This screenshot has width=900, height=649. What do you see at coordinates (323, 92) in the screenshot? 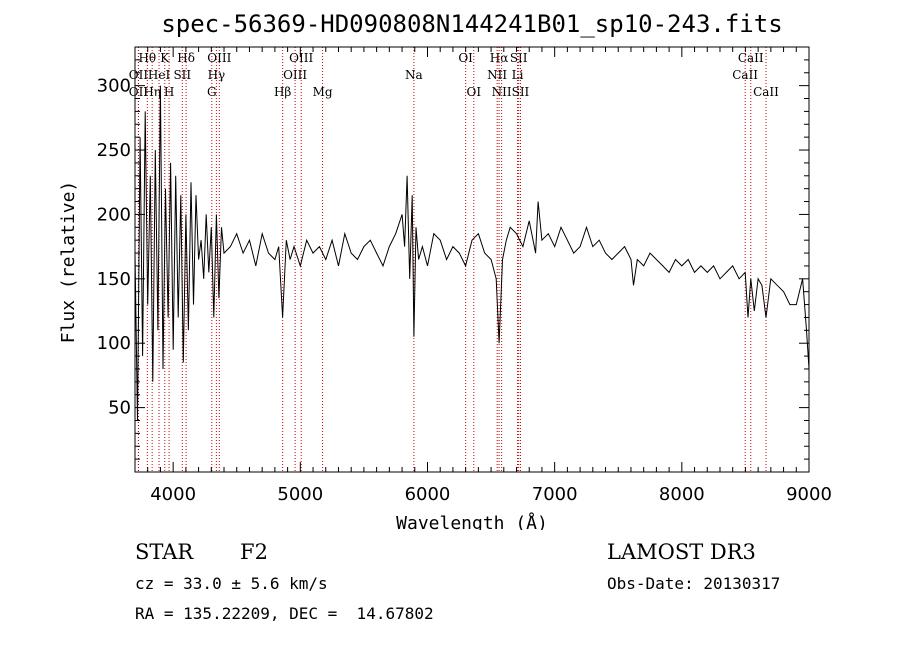
I see `spectral-line-label: Mg` at bounding box center [323, 92].